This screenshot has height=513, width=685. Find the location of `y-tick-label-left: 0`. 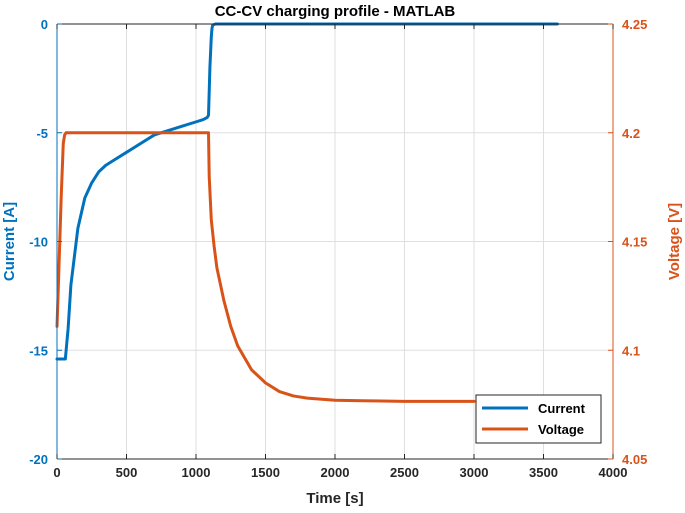

y-tick-label-left: 0 is located at coordinates (44, 24).